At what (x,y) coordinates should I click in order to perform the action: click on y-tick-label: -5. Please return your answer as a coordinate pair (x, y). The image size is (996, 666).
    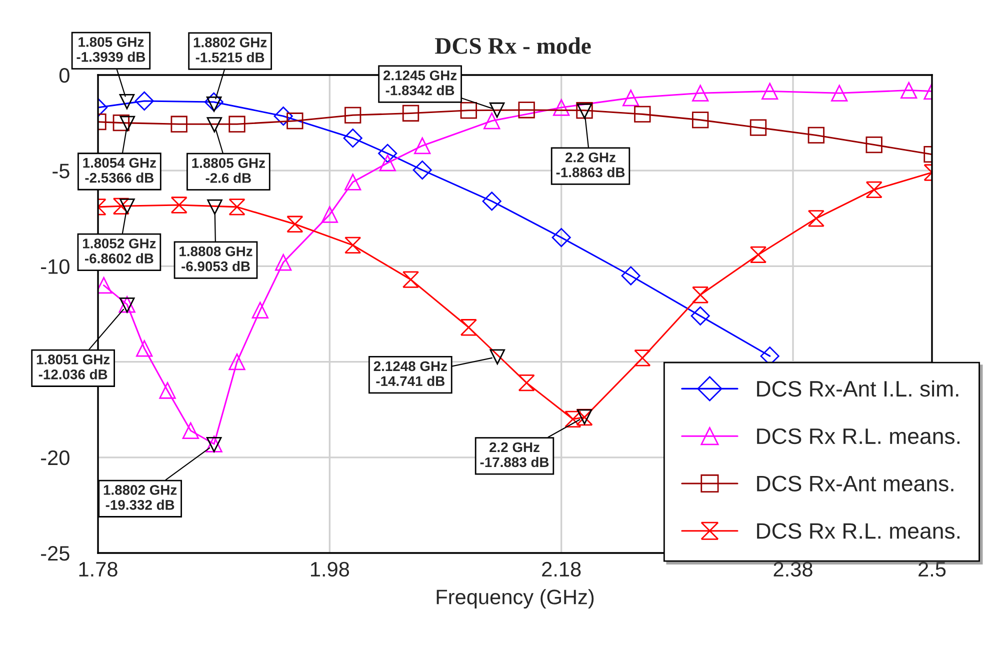
    Looking at the image, I should click on (61, 171).